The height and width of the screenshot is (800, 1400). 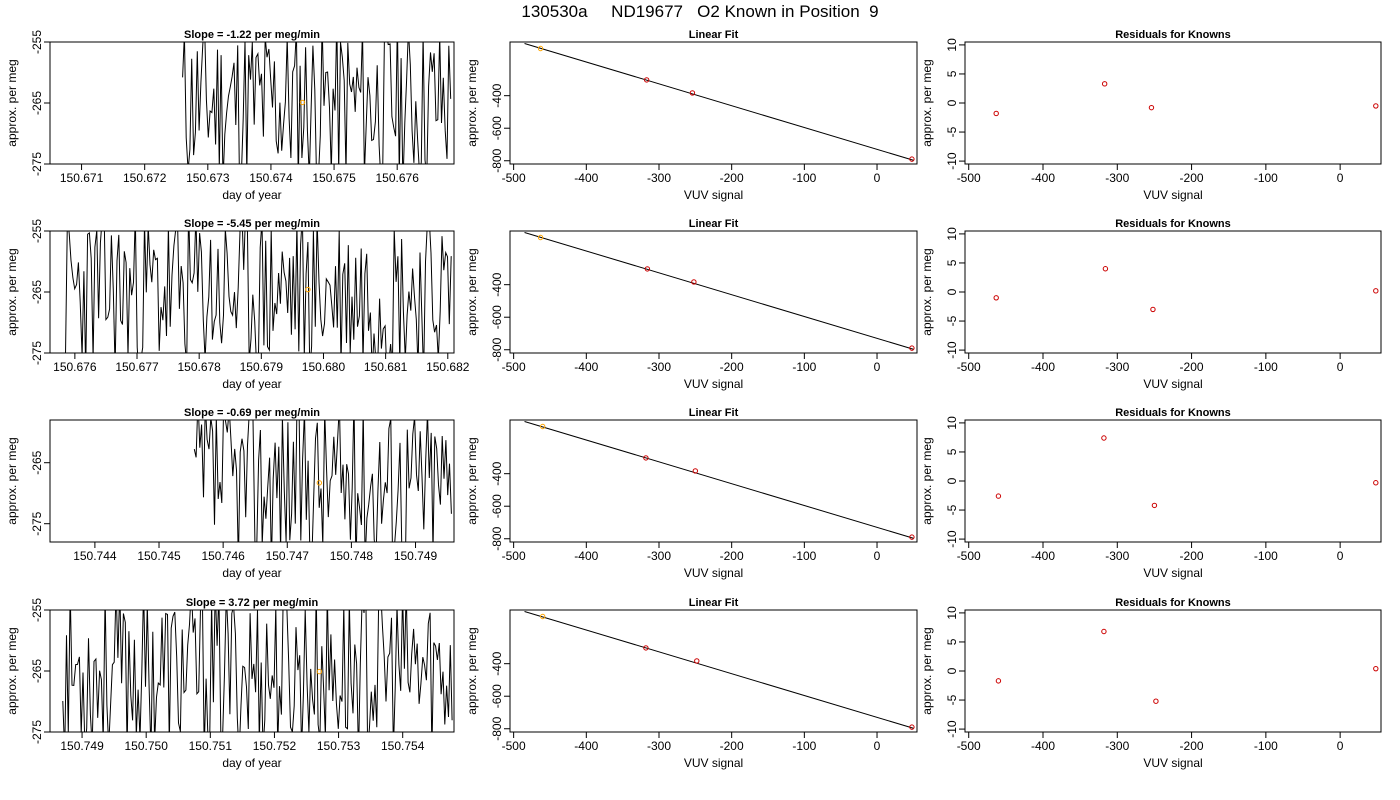 I want to click on res-r2-xtick-label: 0, so click(x=1340, y=367).